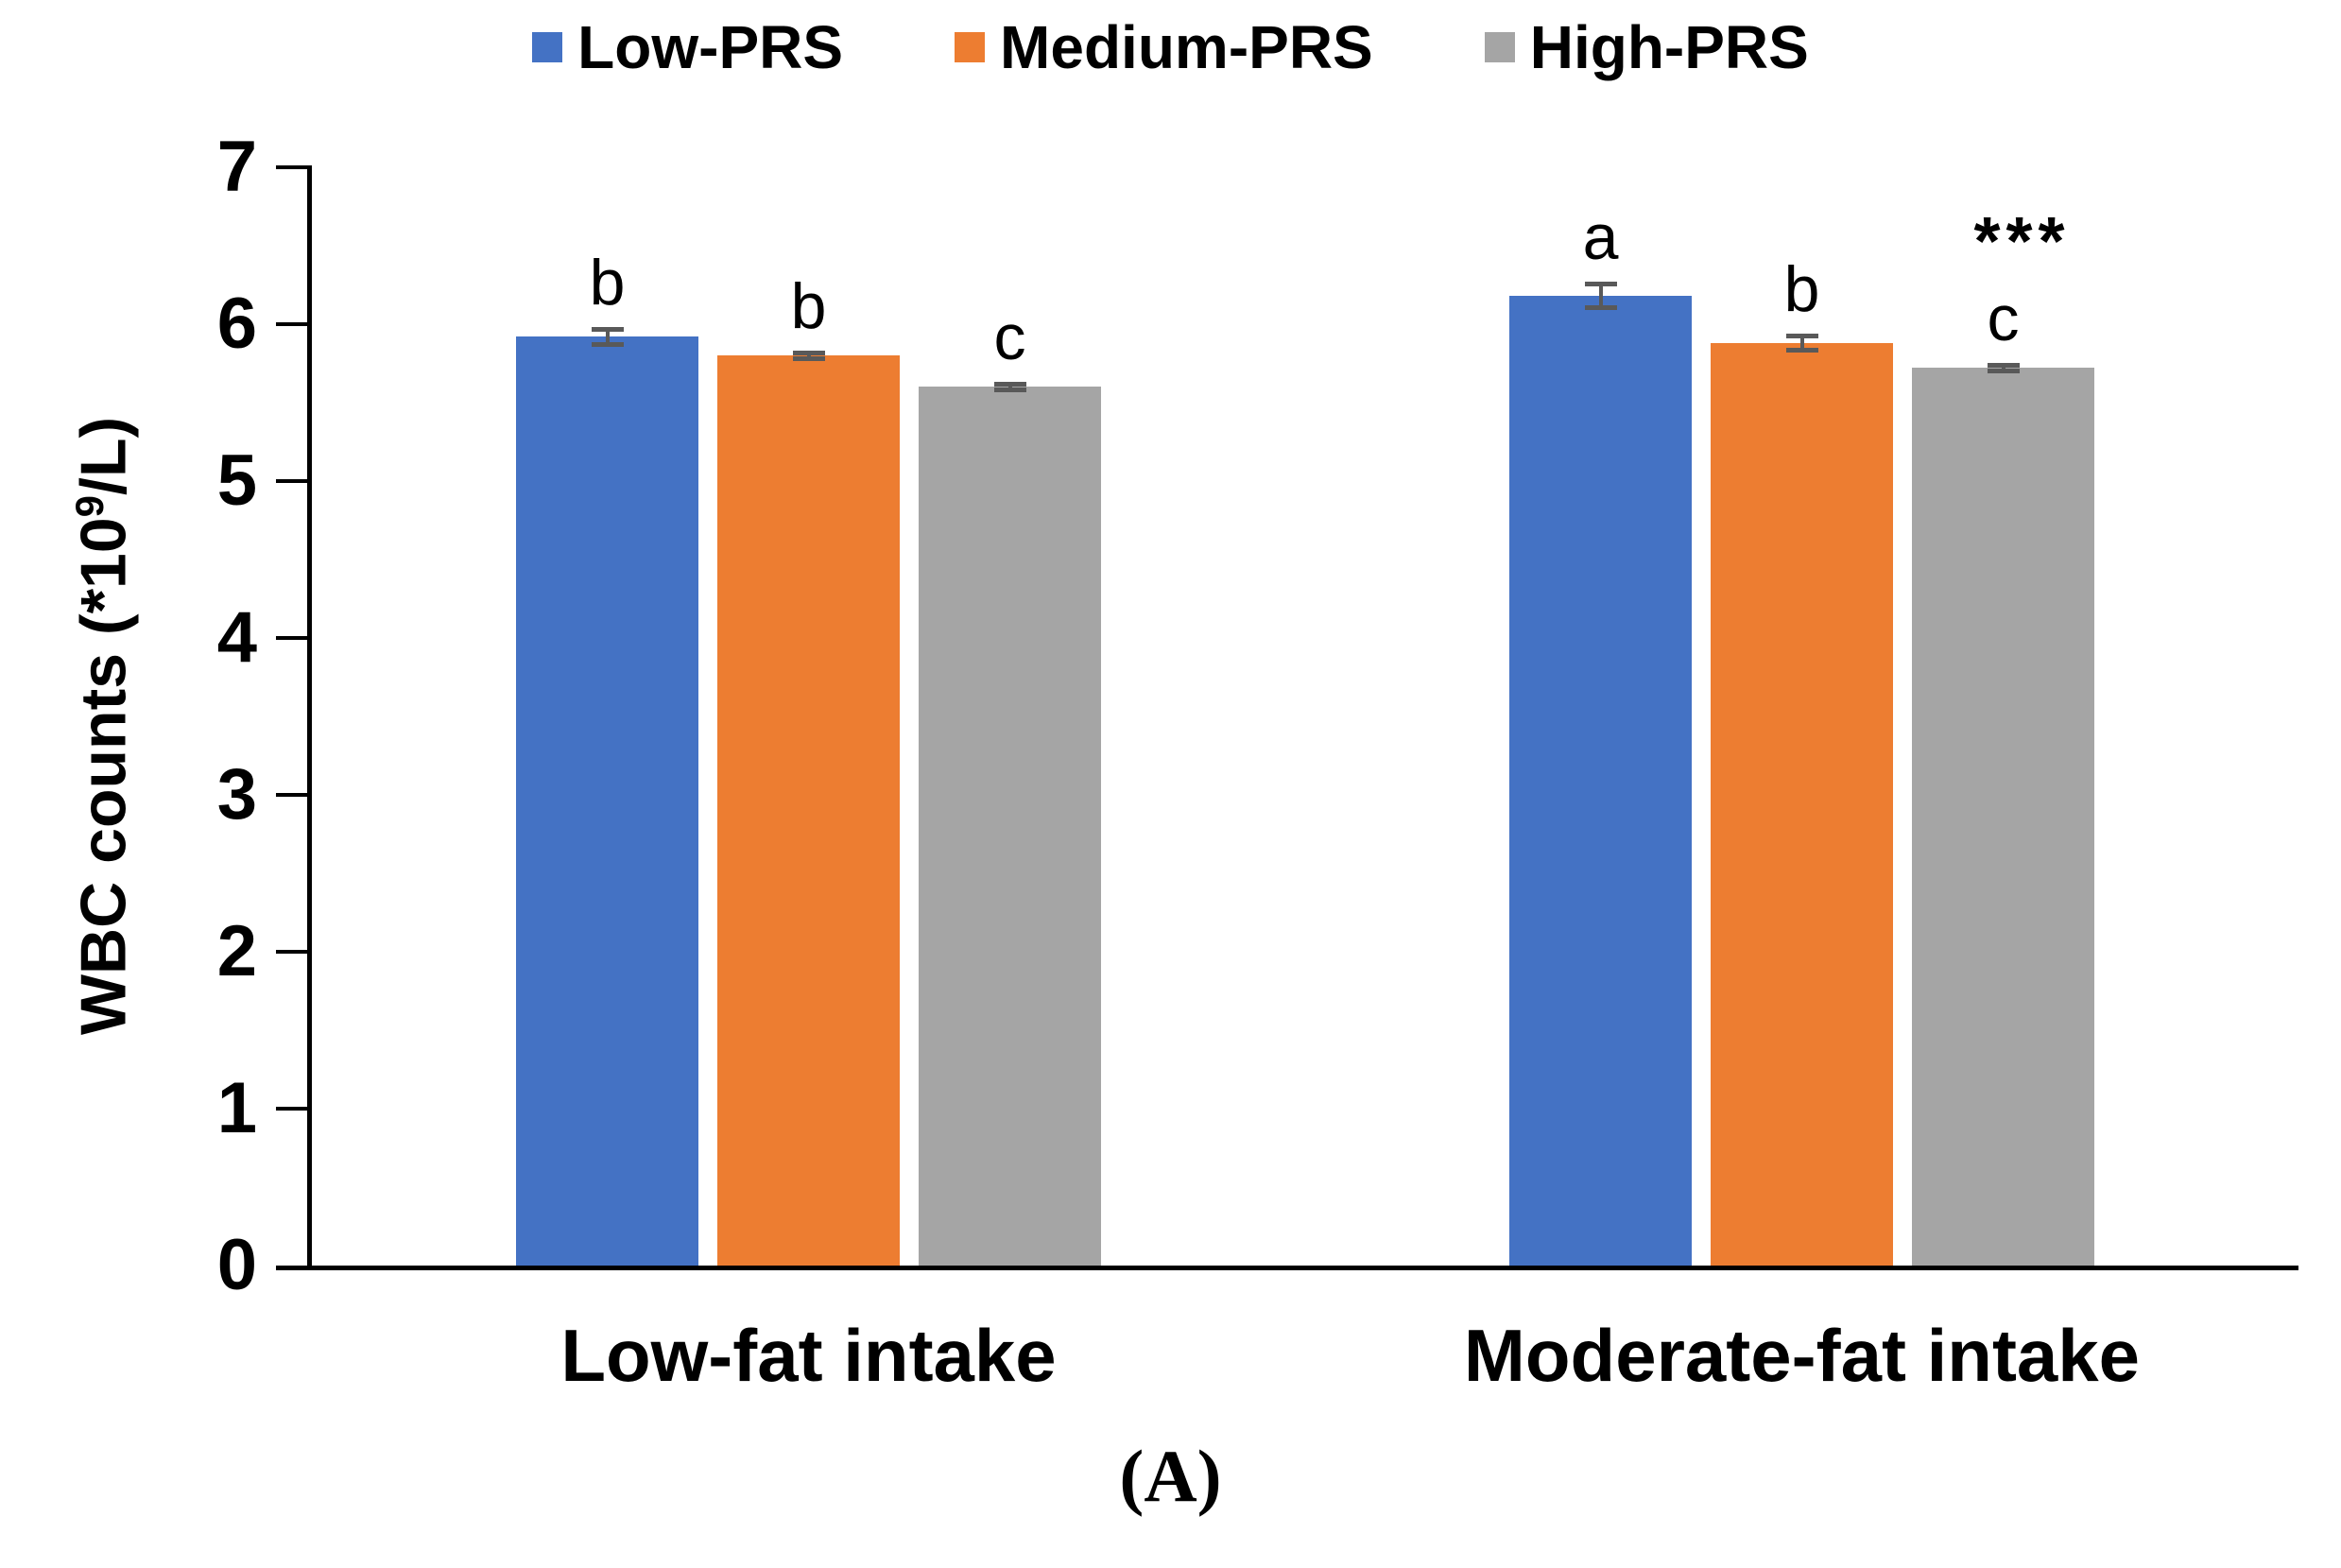 This screenshot has width=2341, height=1568. I want to click on y-tick-label: 4, so click(237, 637).